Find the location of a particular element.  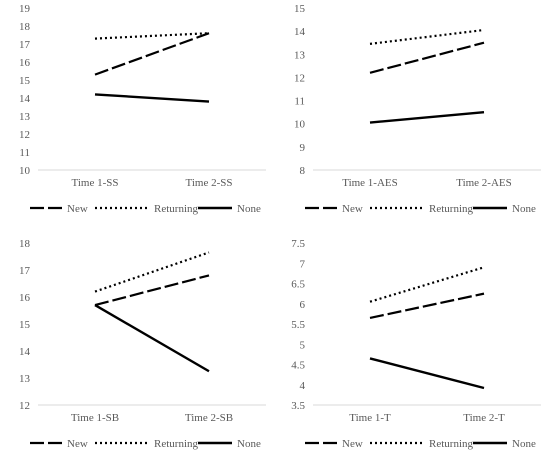

x-tick-label: Time 2-SS is located at coordinates (209, 183).